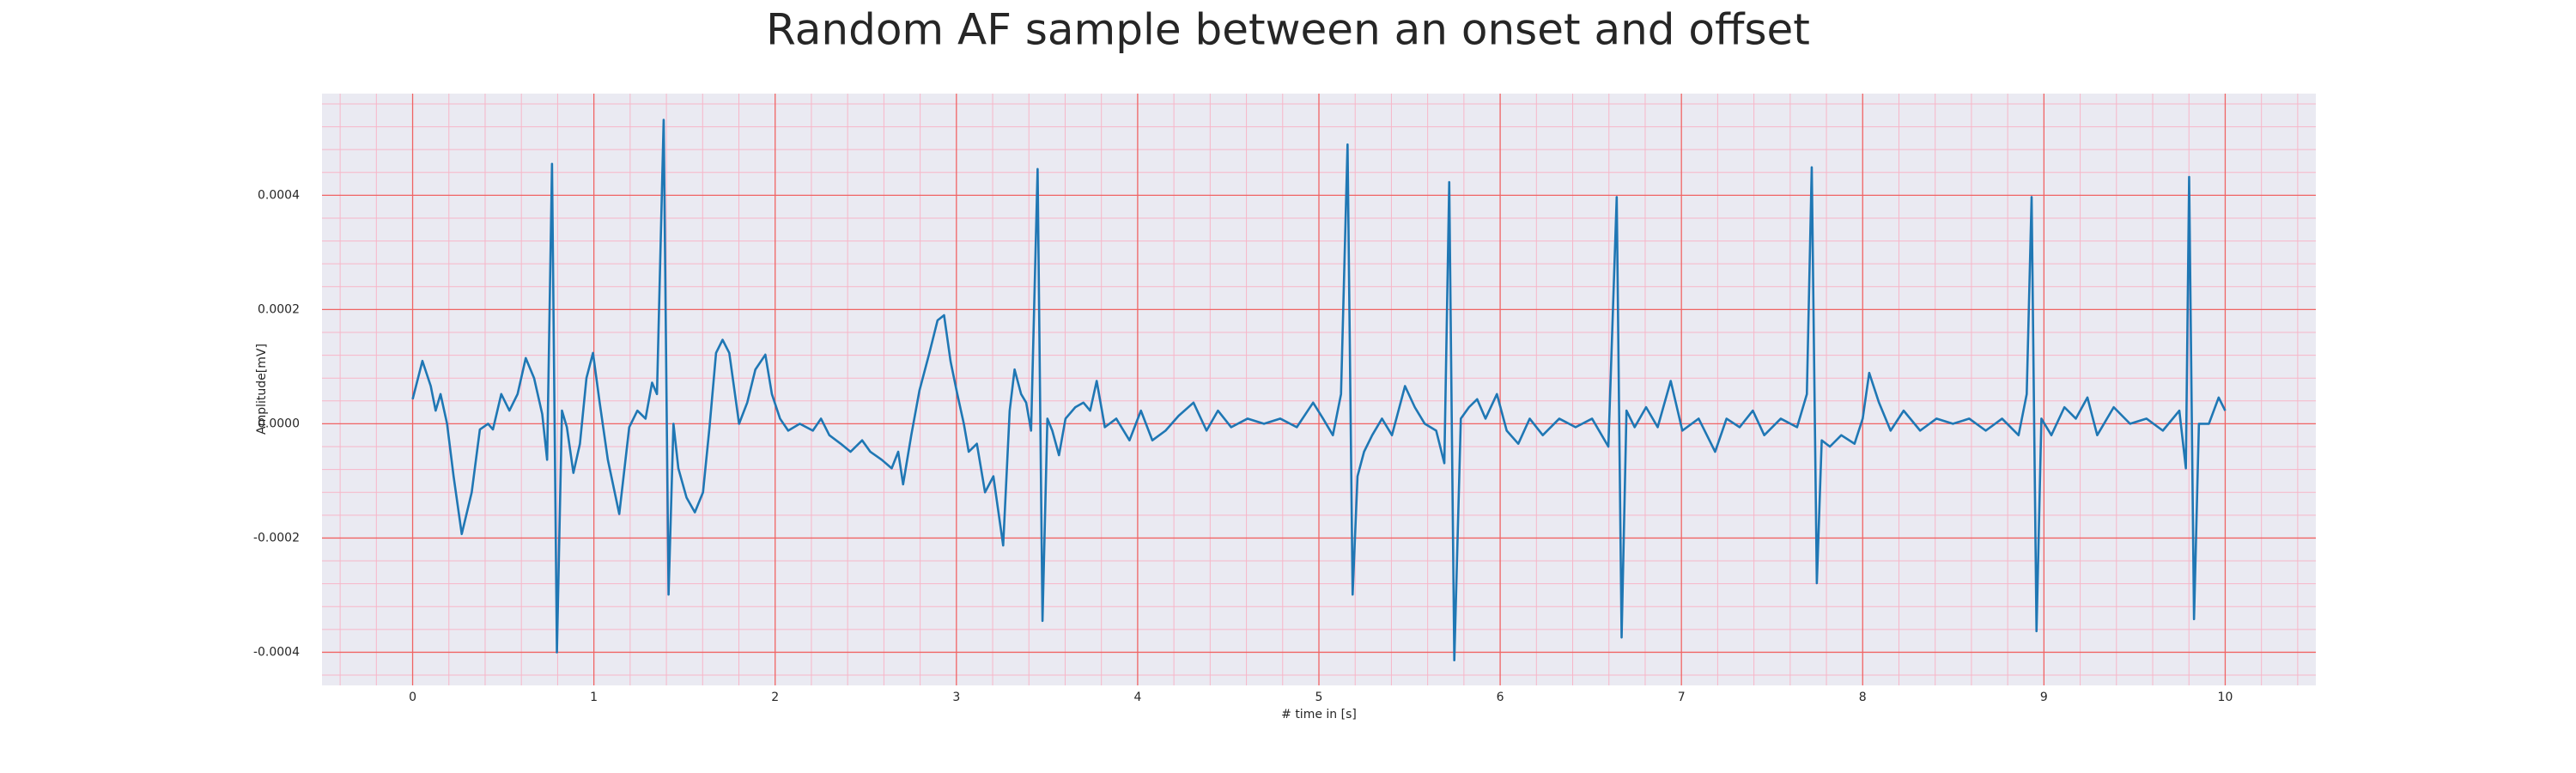 This screenshot has height=773, width=2576. Describe the element at coordinates (1319, 697) in the screenshot. I see `x-tick-label: 5` at that location.